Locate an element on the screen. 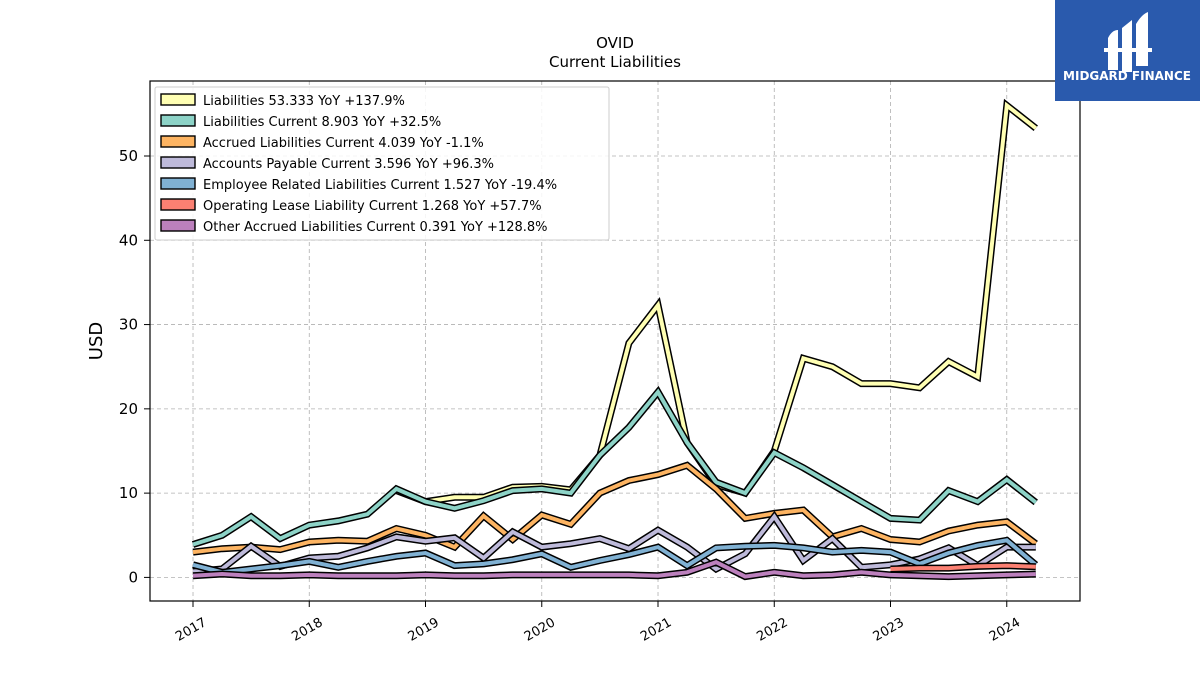 The image size is (1200, 675). y-axis-label: USD is located at coordinates (96, 341).